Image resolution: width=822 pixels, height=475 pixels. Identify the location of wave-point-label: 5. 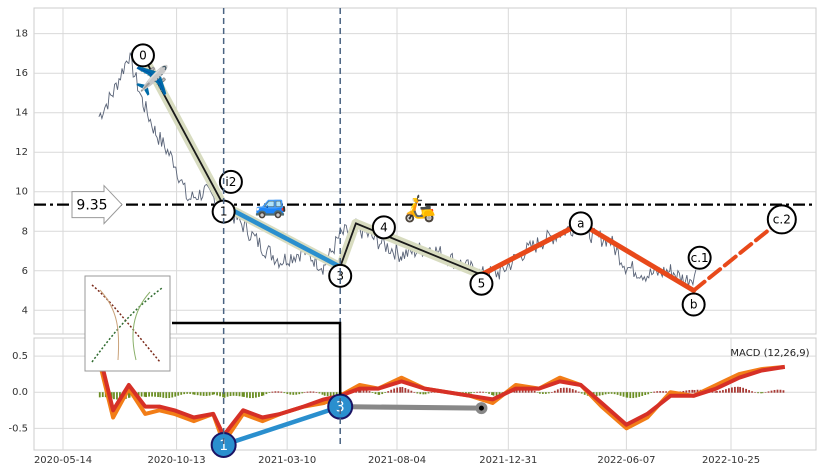
(482, 284).